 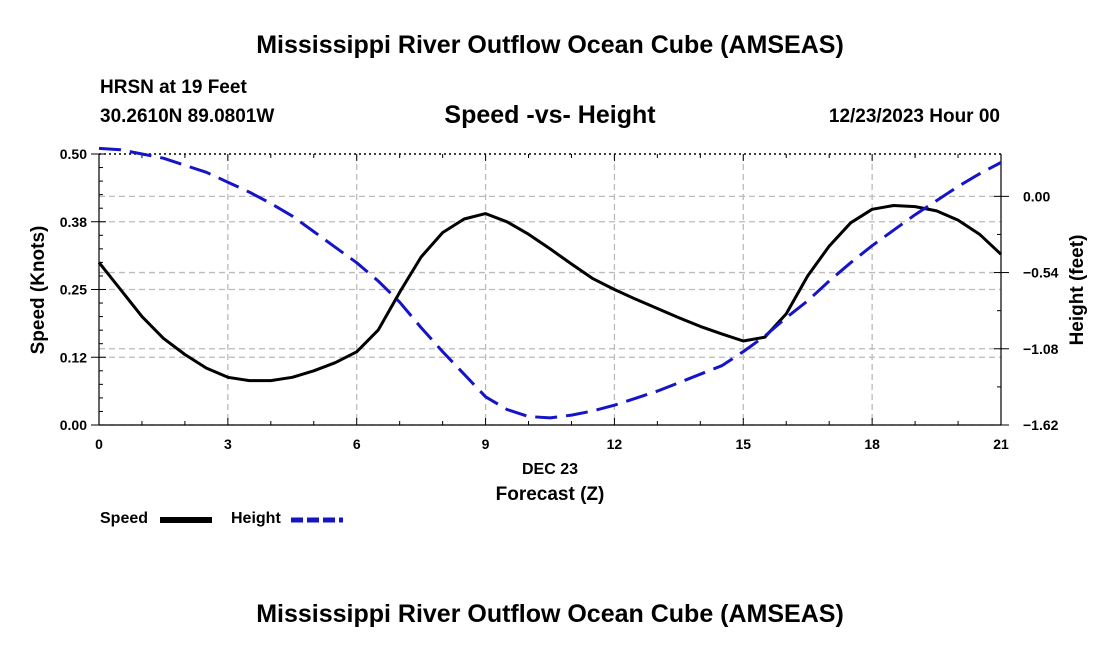 What do you see at coordinates (615, 444) in the screenshot?
I see `x-tick-label: 12` at bounding box center [615, 444].